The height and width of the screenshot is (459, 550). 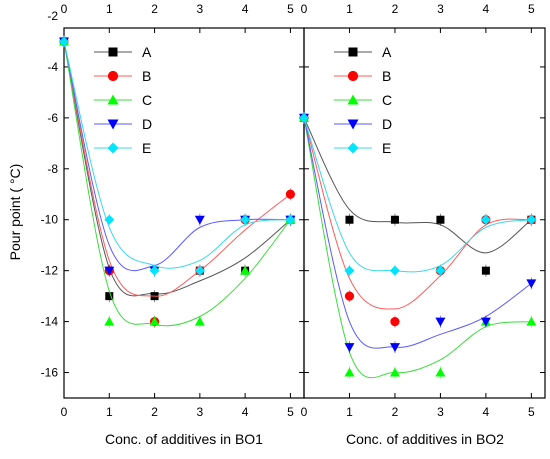 What do you see at coordinates (52, 16) in the screenshot?
I see `y-tick-label: -2` at bounding box center [52, 16].